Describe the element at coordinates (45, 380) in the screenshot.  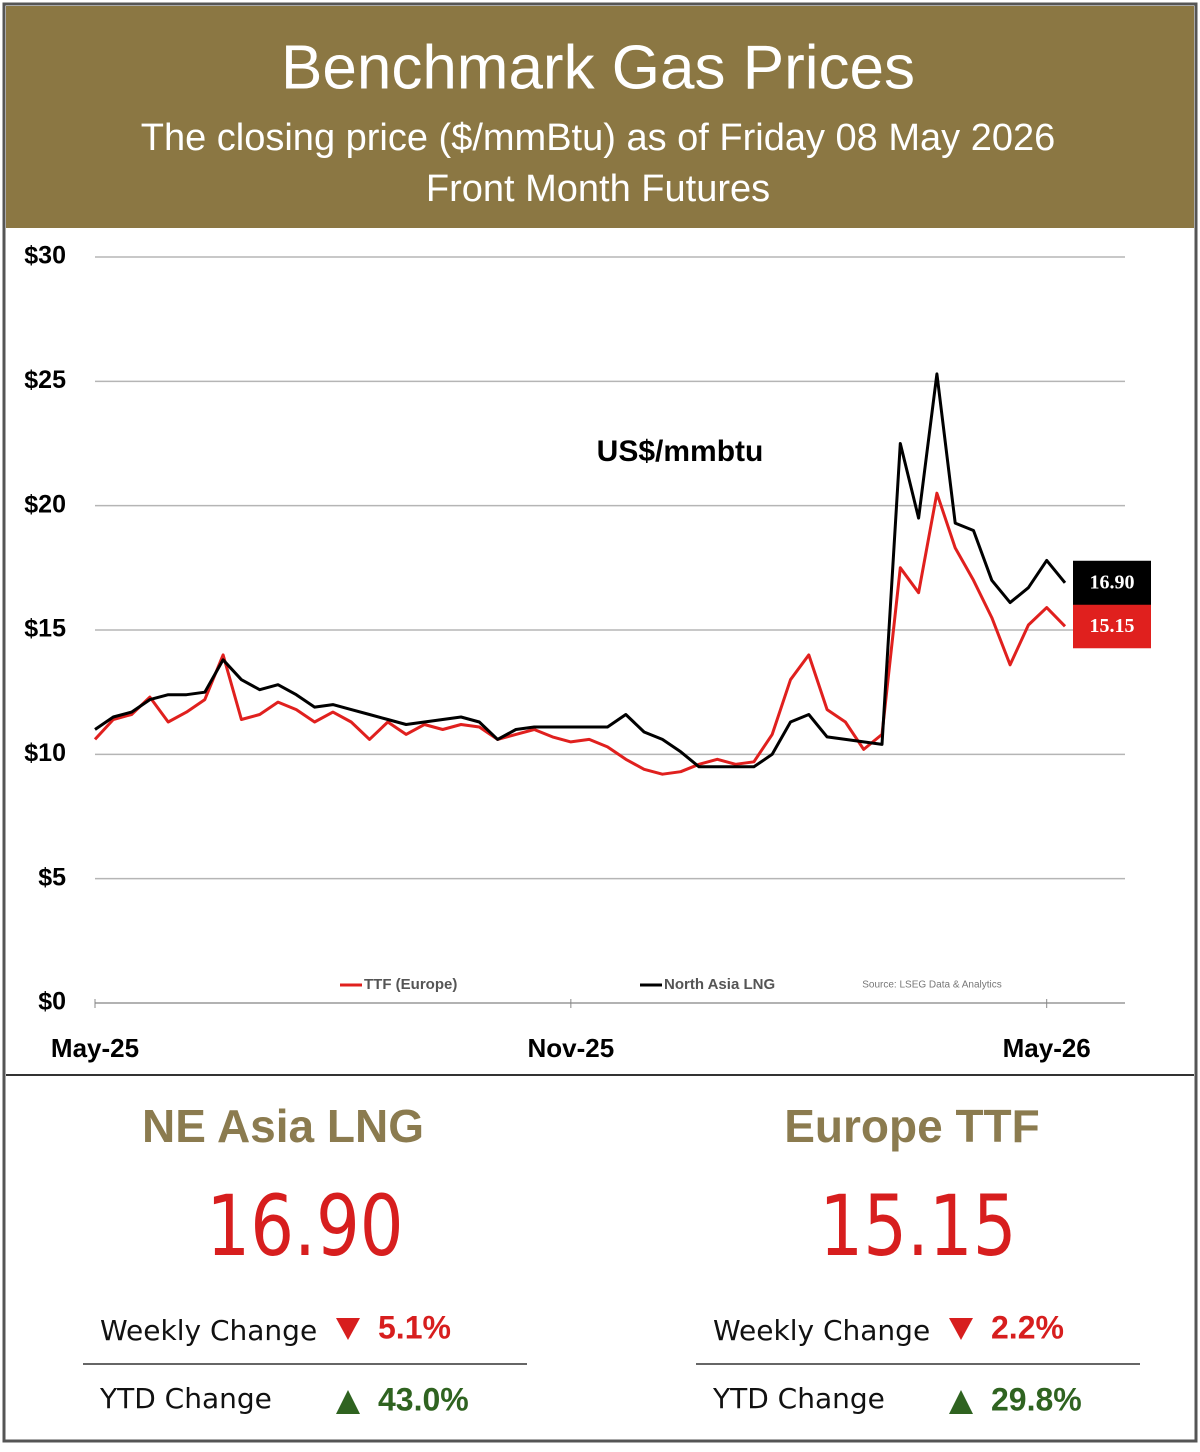
I see `y-tick-label: $25` at that location.